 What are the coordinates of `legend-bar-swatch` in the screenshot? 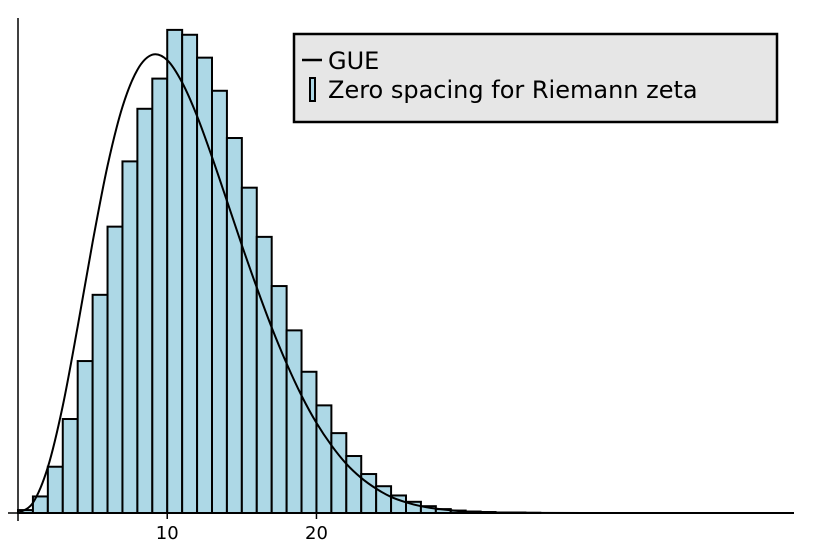 It's located at (312, 89).